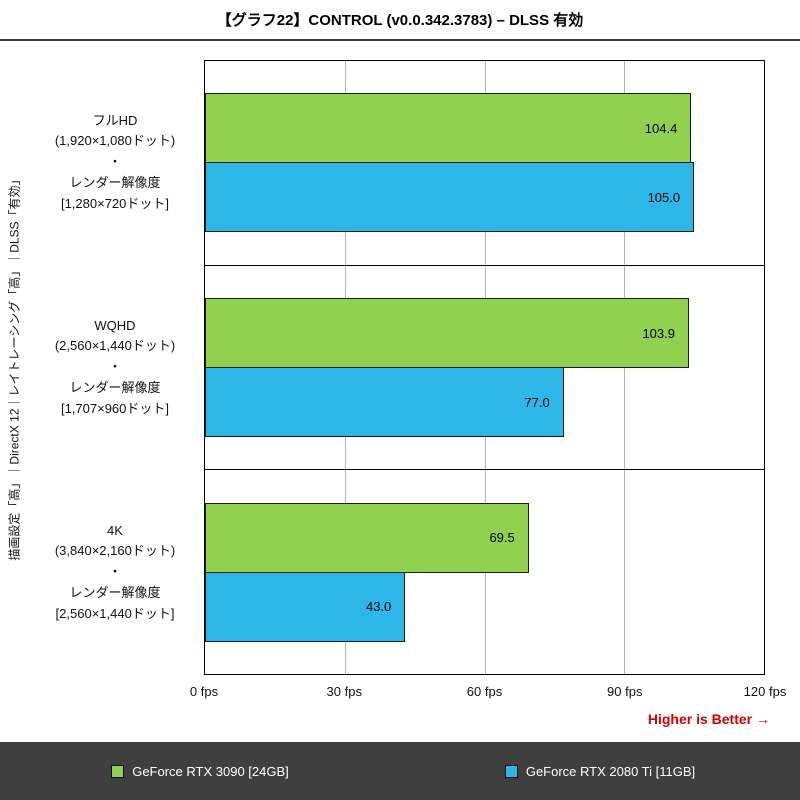  What do you see at coordinates (115, 120) in the screenshot?
I see `category-label-line: フルHD` at bounding box center [115, 120].